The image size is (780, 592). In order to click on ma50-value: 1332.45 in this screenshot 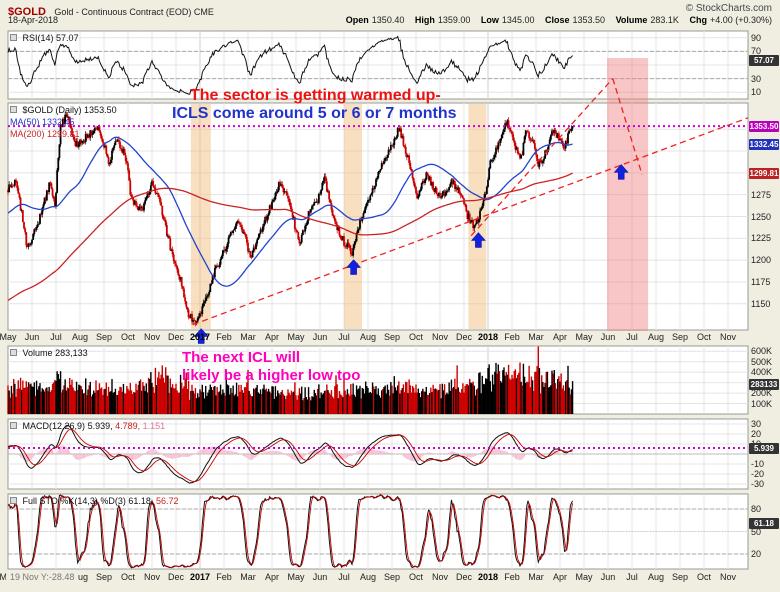, I will do `click(58, 122)`.